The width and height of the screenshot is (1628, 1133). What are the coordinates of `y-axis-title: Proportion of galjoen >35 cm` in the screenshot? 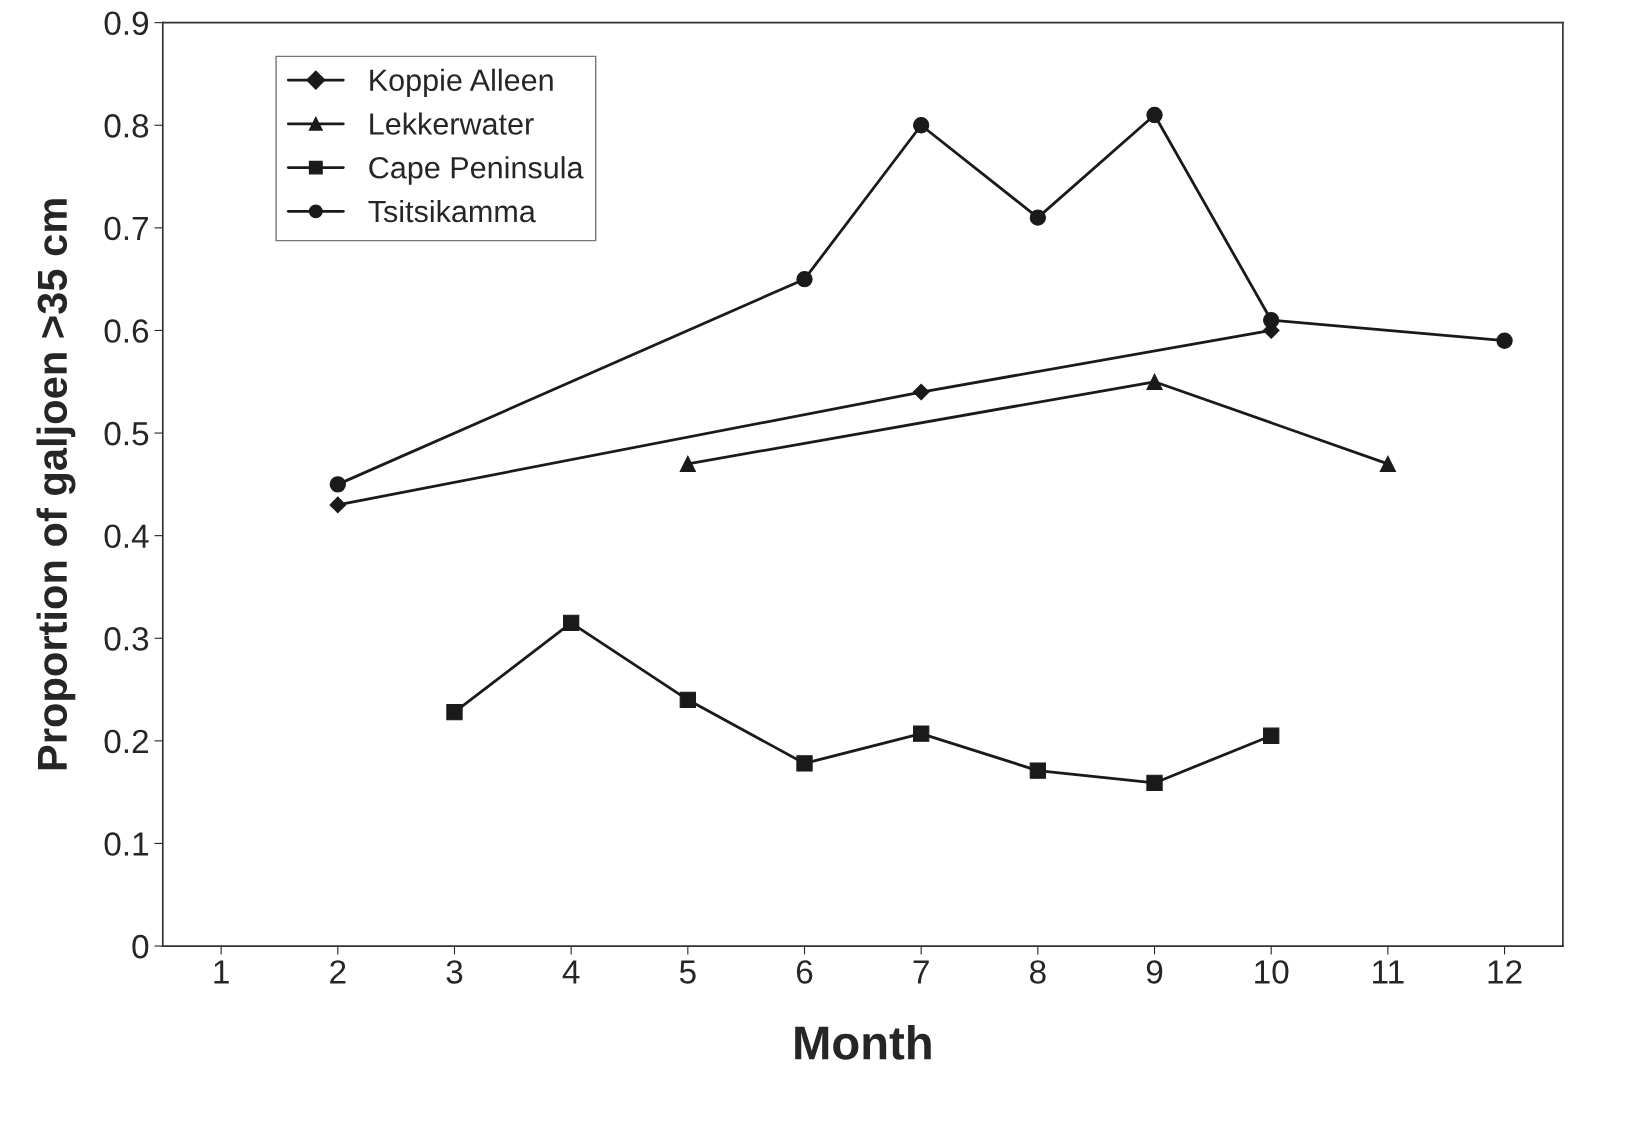 It's located at (56, 484).